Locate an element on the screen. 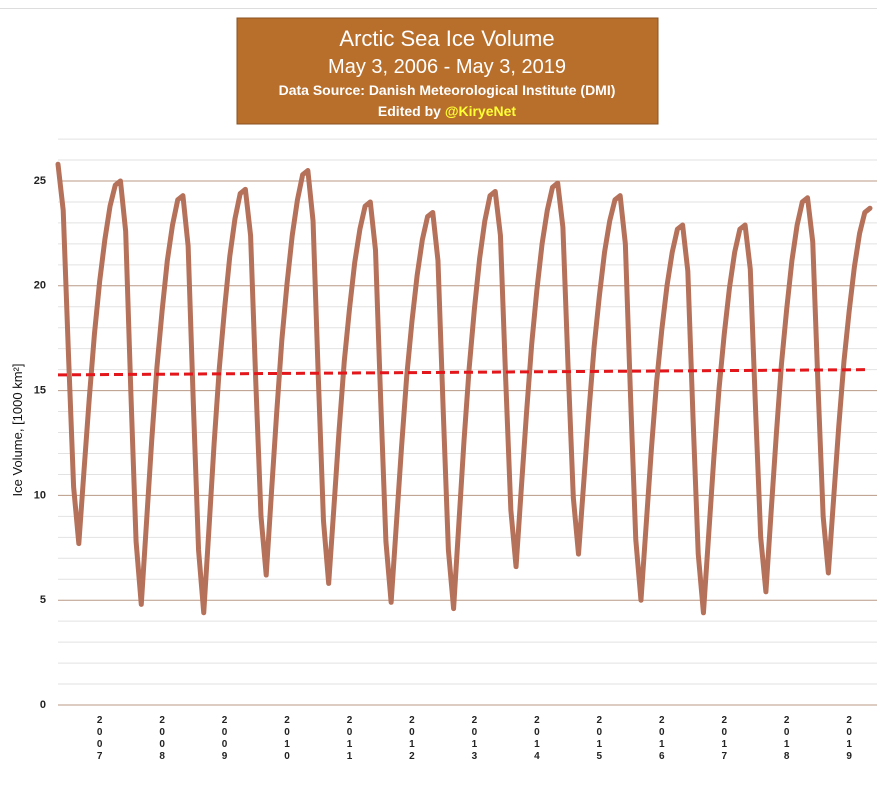  chart-credit: Edited by @KiryeNet is located at coordinates (447, 111).